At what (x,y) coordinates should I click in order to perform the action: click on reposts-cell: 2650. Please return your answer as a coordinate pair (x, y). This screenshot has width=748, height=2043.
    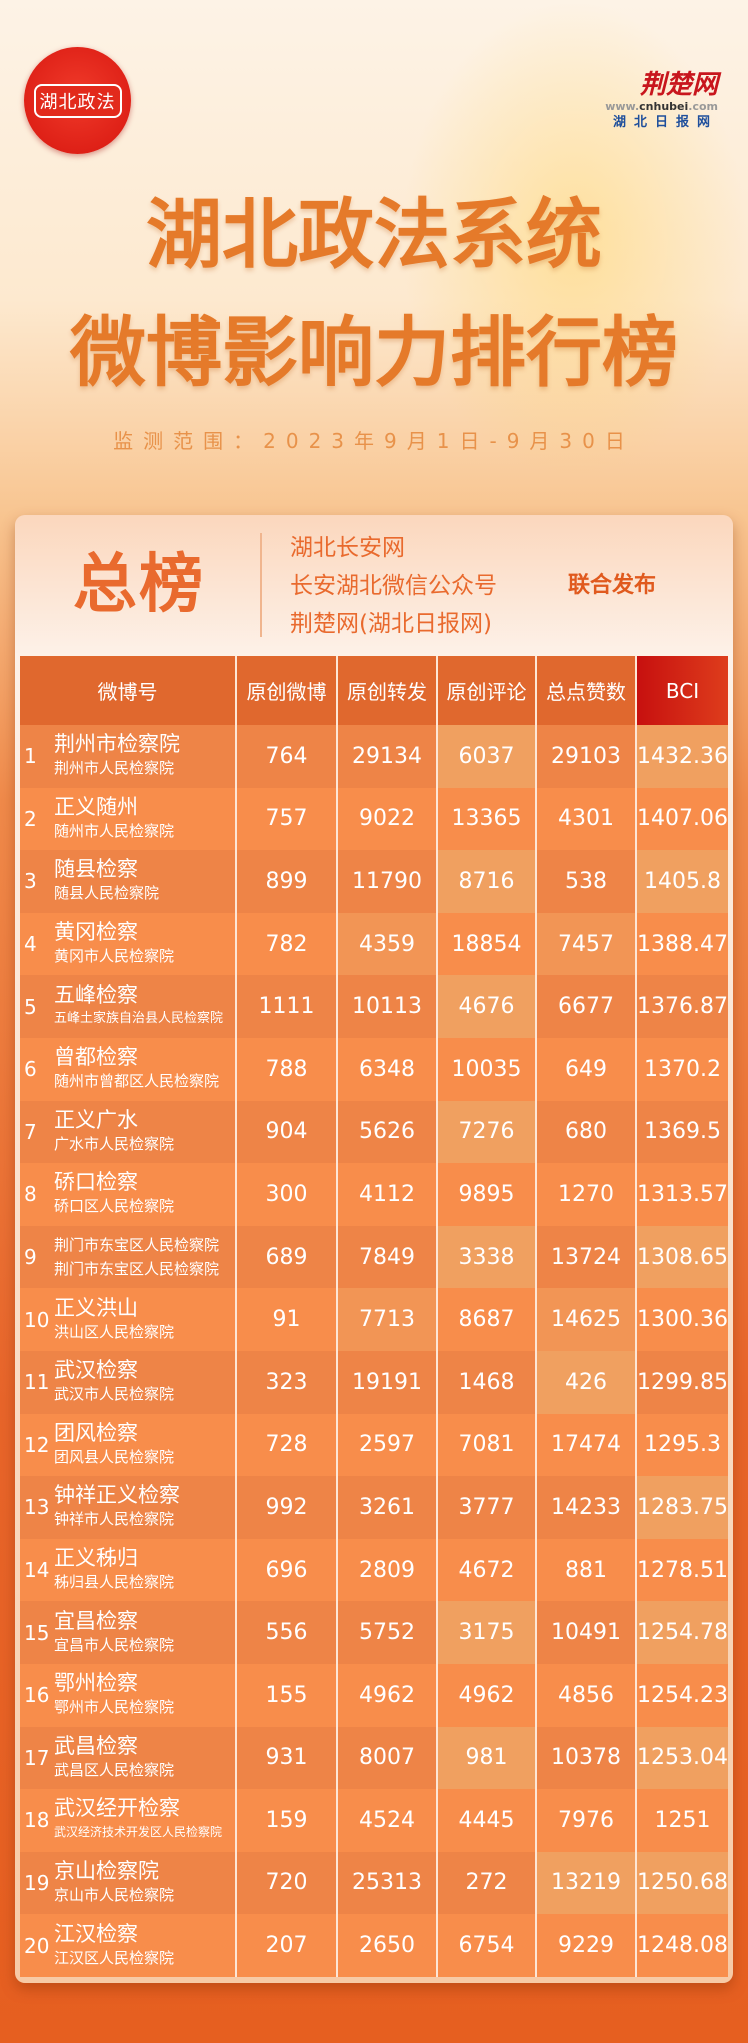
    Looking at the image, I should click on (386, 1945).